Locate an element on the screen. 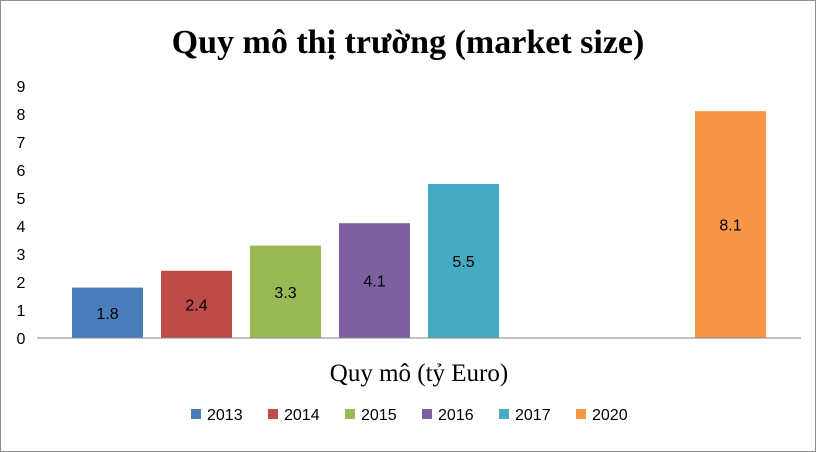  y-tick-label-8: 8 is located at coordinates (21, 115).